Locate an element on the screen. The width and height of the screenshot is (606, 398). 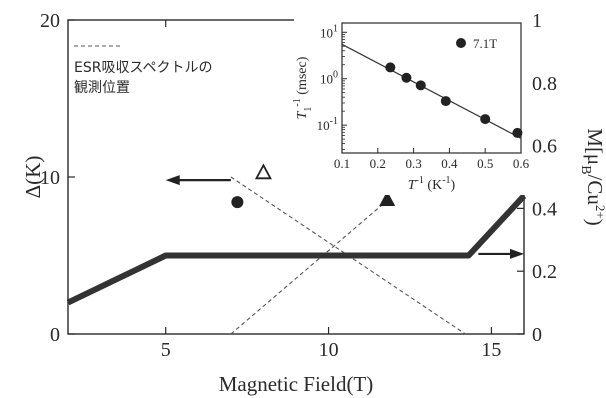
x-axis-label: Magnetic Field(T) is located at coordinates (296, 384).